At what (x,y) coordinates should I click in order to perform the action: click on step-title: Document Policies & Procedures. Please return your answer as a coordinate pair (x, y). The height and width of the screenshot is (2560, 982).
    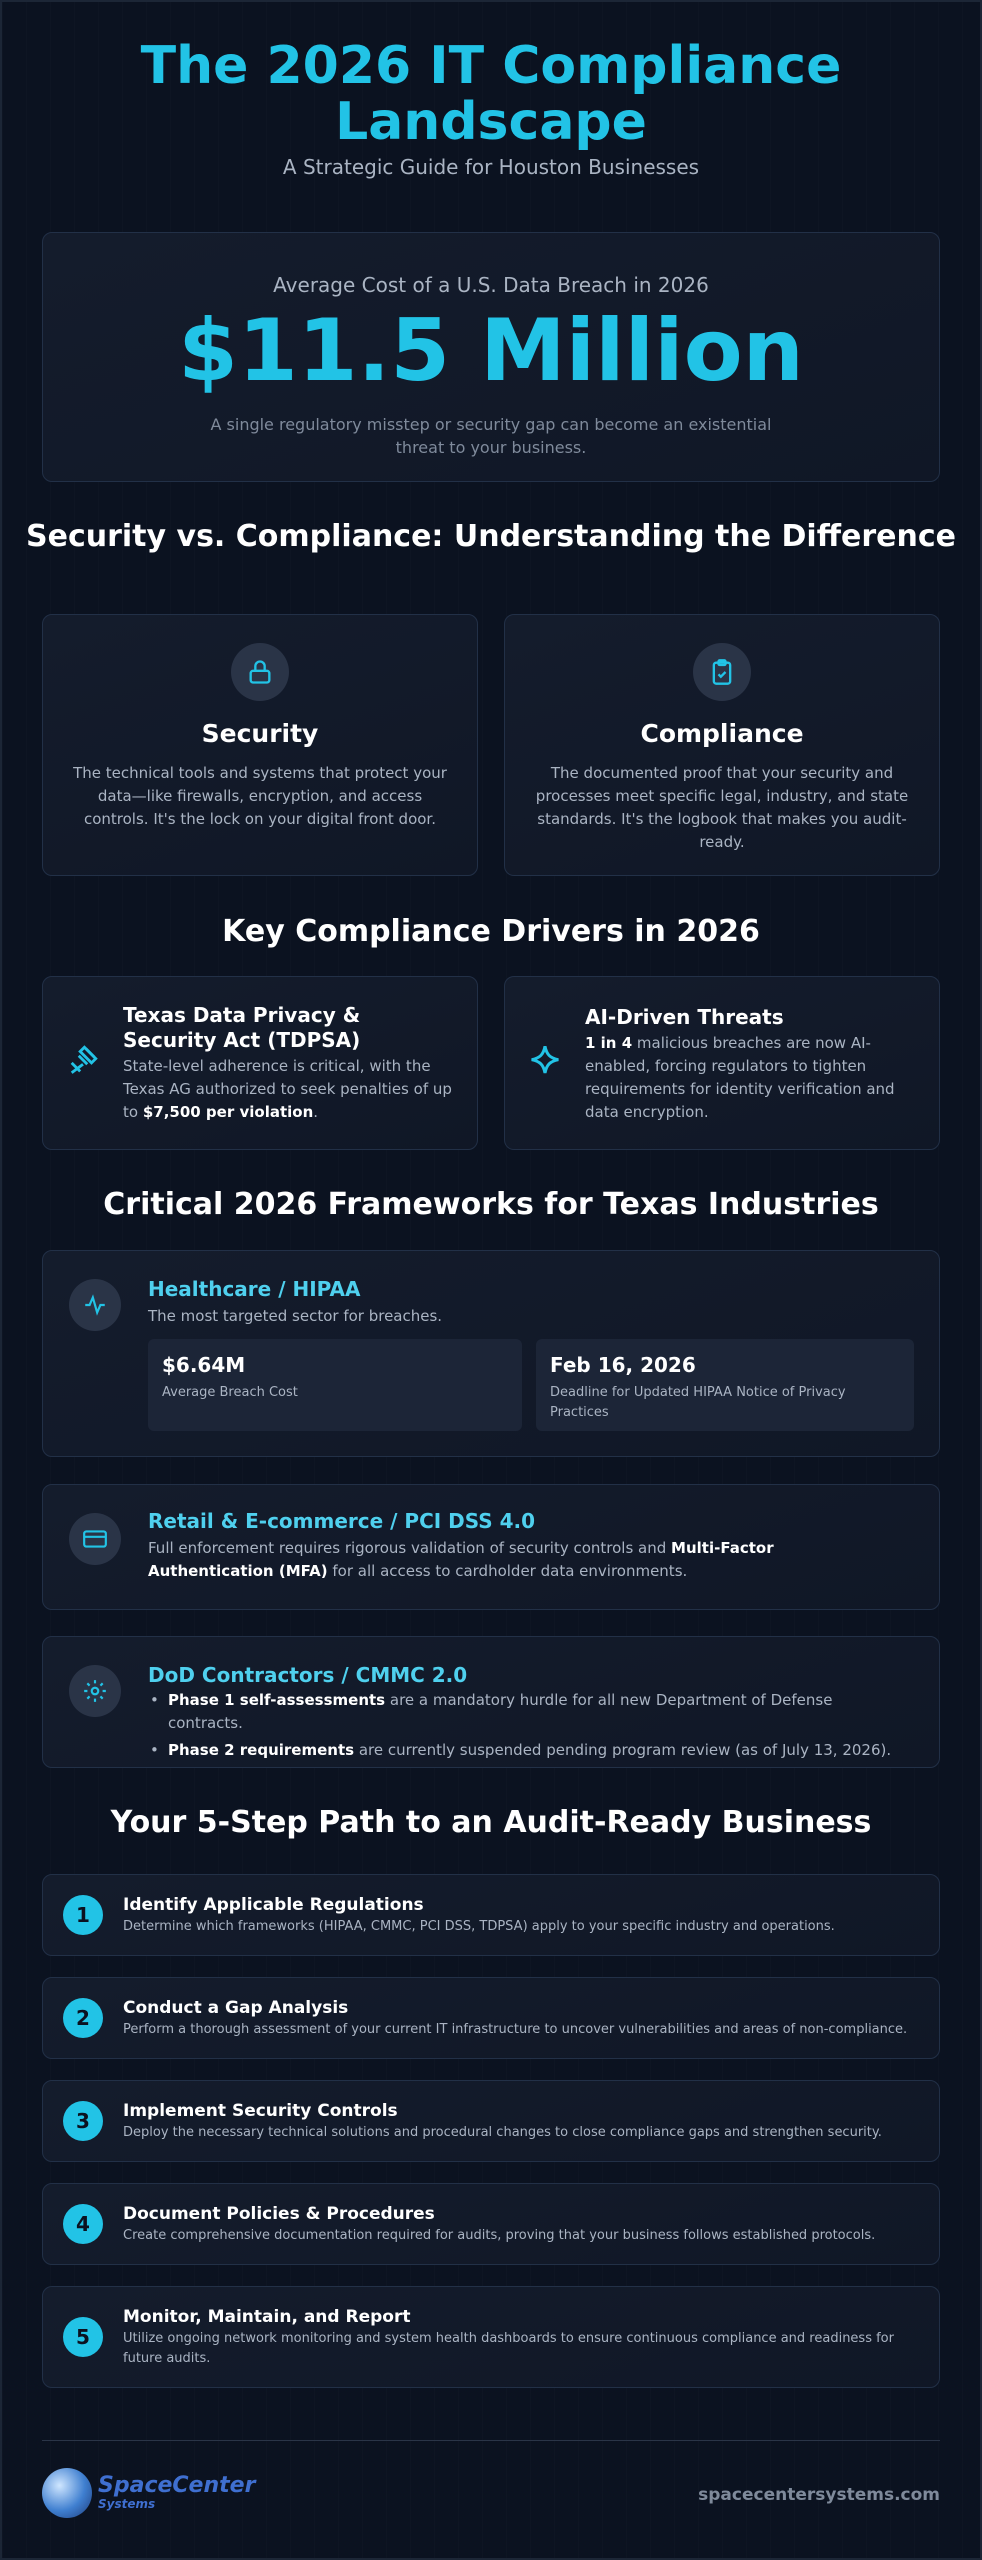
    Looking at the image, I should click on (279, 2214).